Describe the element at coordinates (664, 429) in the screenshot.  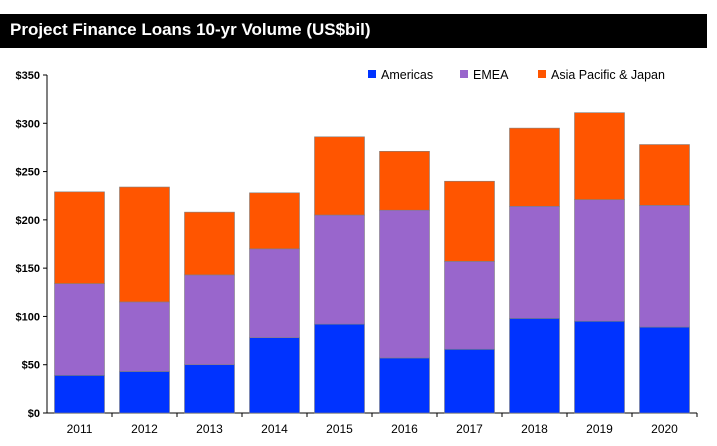
I see `x-tick-label: 2020` at that location.